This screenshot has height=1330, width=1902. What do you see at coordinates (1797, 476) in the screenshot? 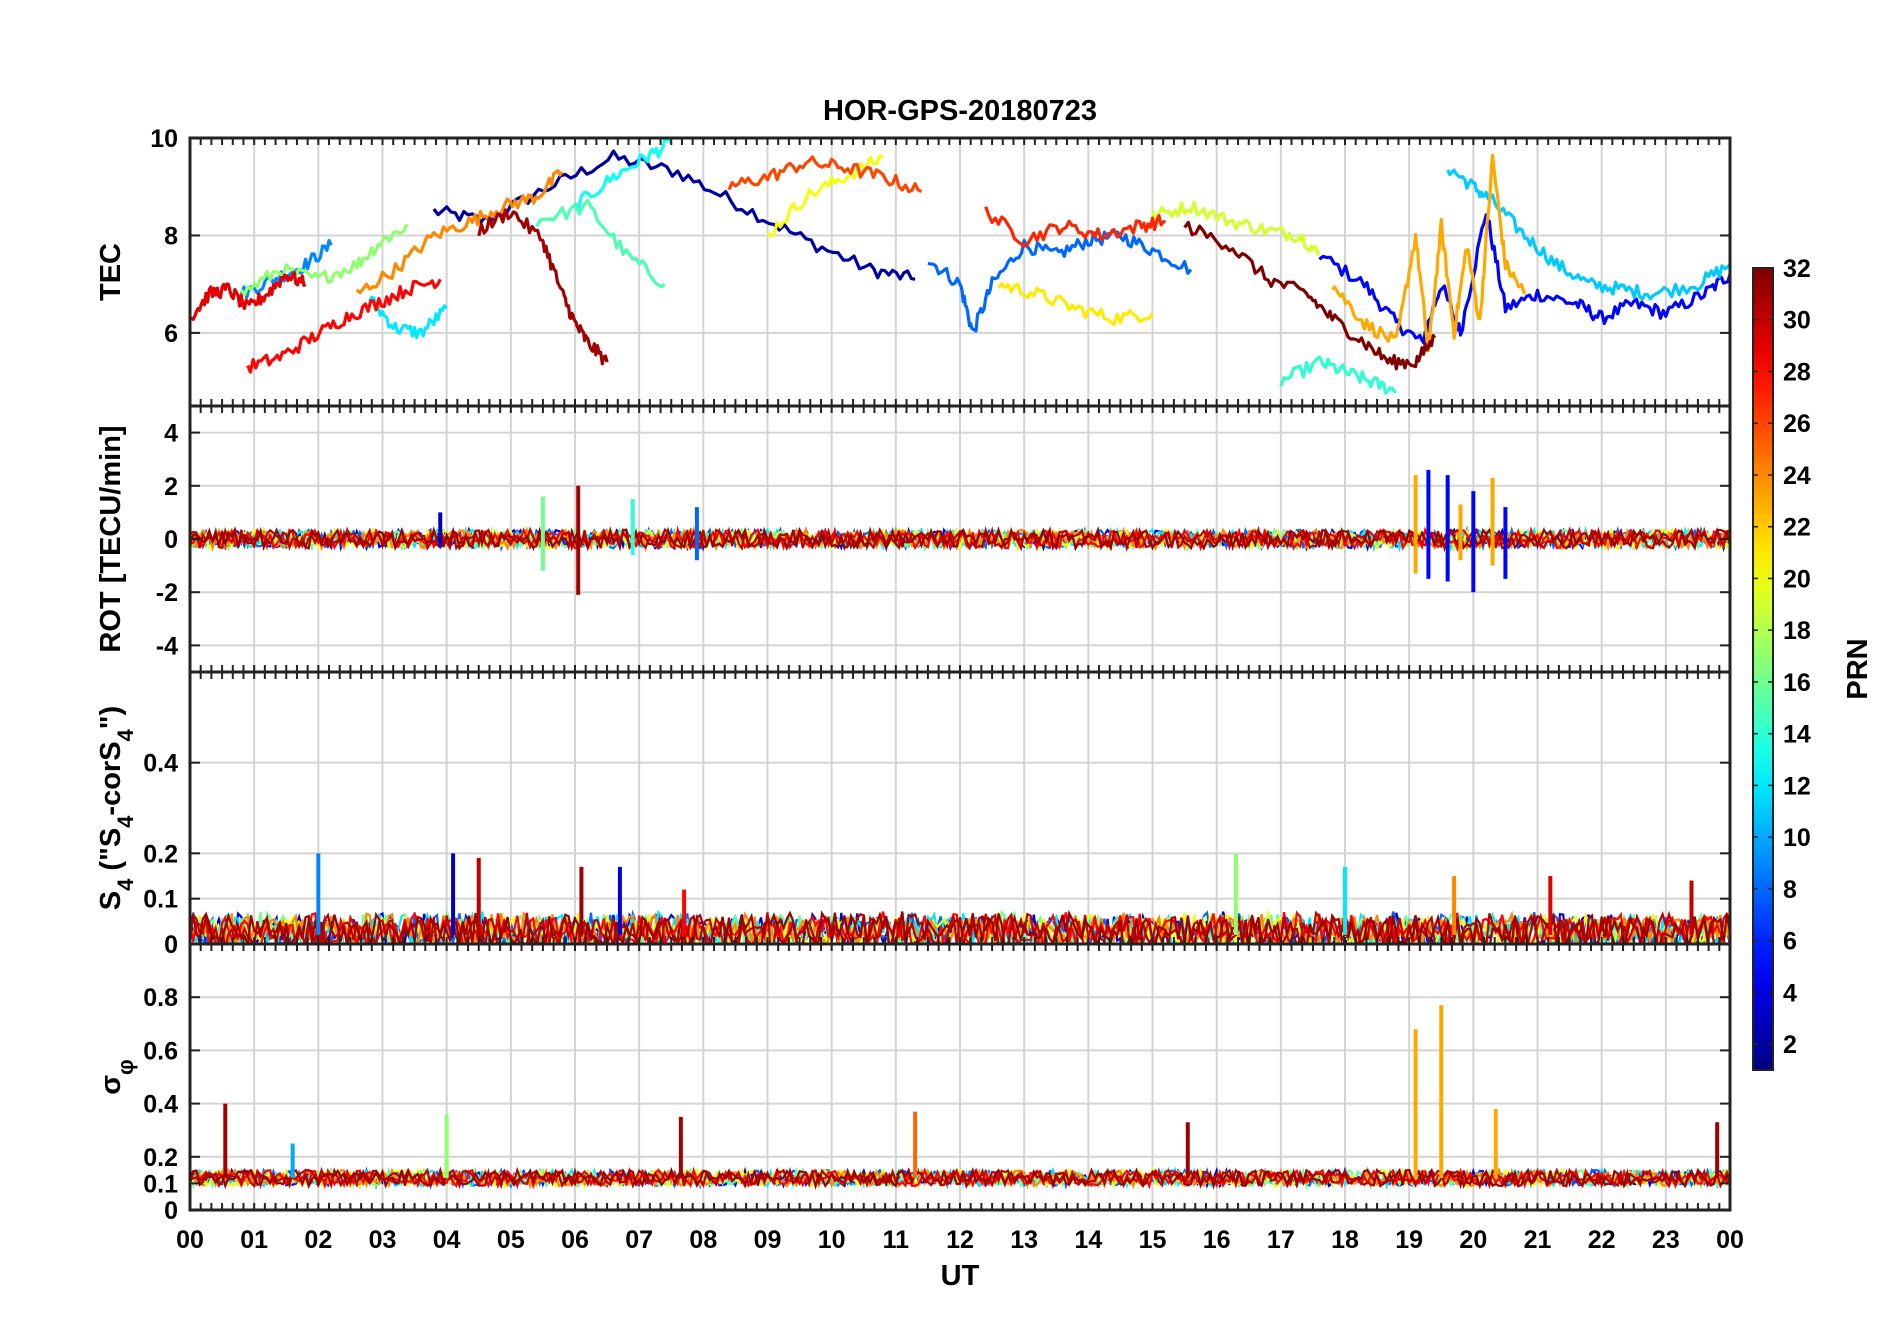
I see `colorbar-tick-label: 24` at bounding box center [1797, 476].